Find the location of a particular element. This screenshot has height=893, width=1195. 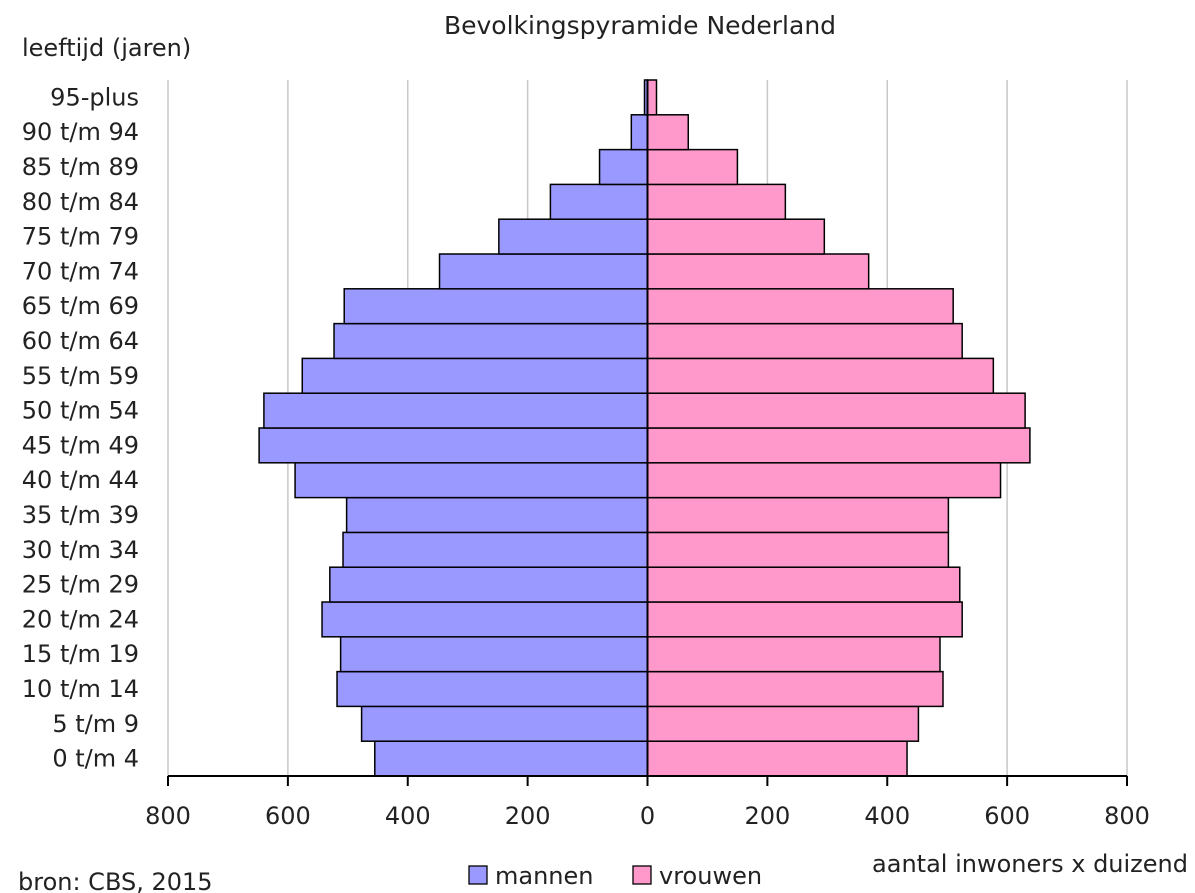

legend-label-vrouwen: vrouwen is located at coordinates (710, 876).